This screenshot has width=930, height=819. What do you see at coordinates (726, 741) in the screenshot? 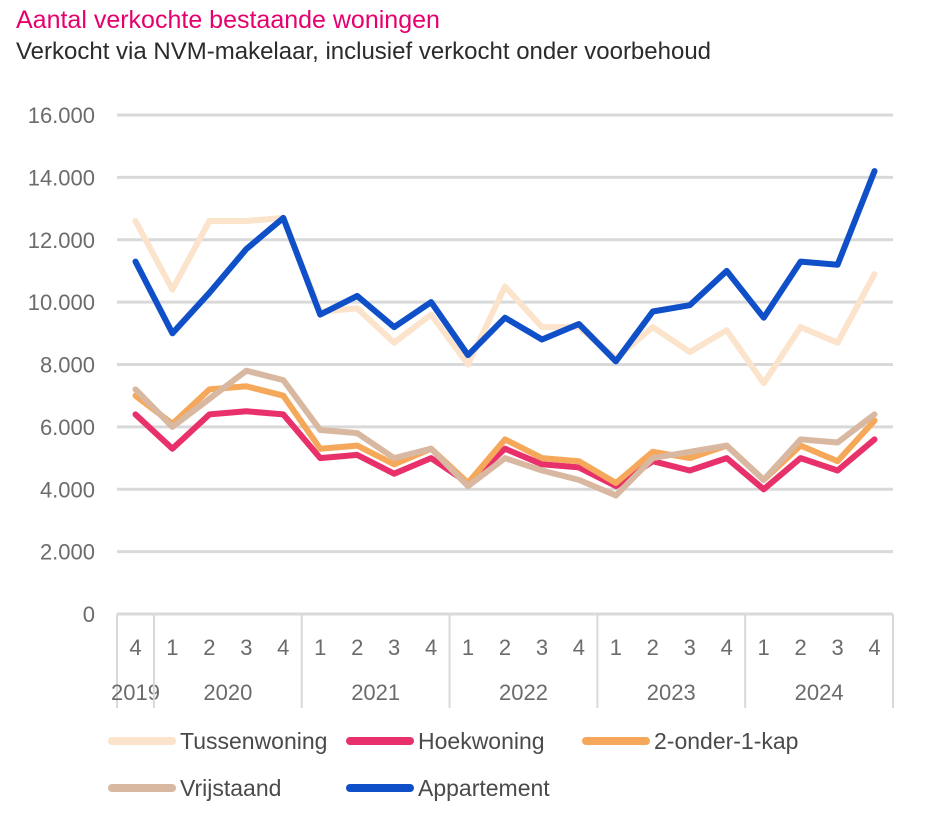
I see `legend-label-2-onder-1-kap: 2-onder-1-kap` at bounding box center [726, 741].